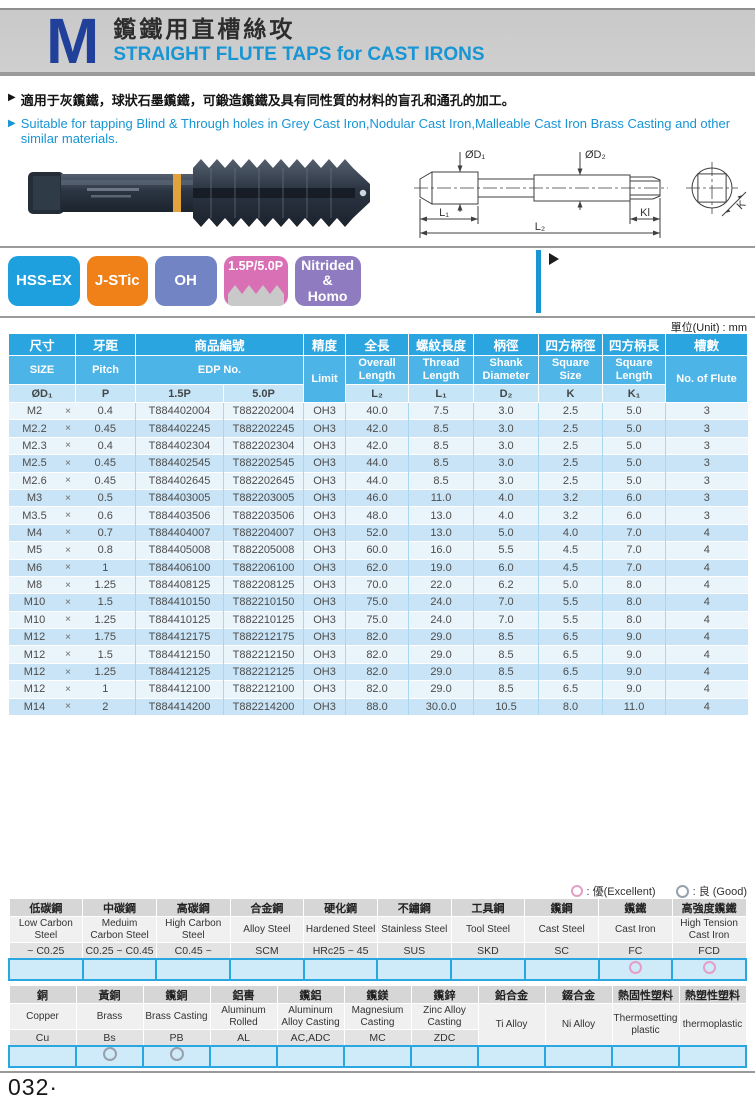  I want to click on edp-1-5p-cell: T884402304, so click(179, 445).